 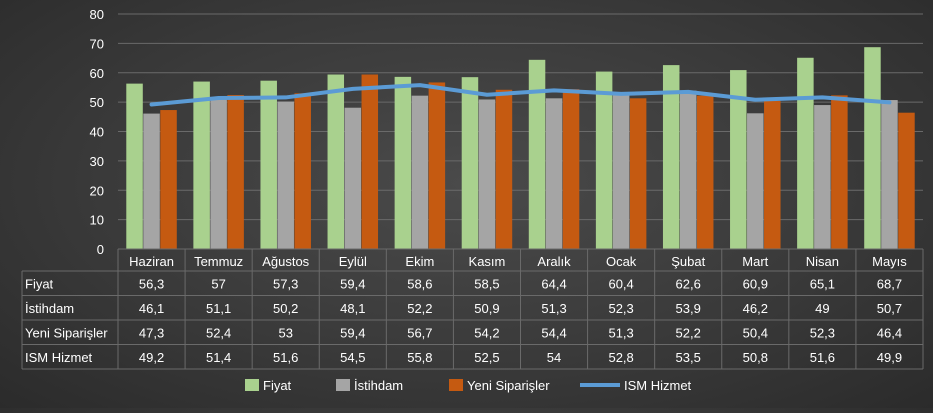 I want to click on legend-label: ISM Hizmet, so click(x=658, y=385).